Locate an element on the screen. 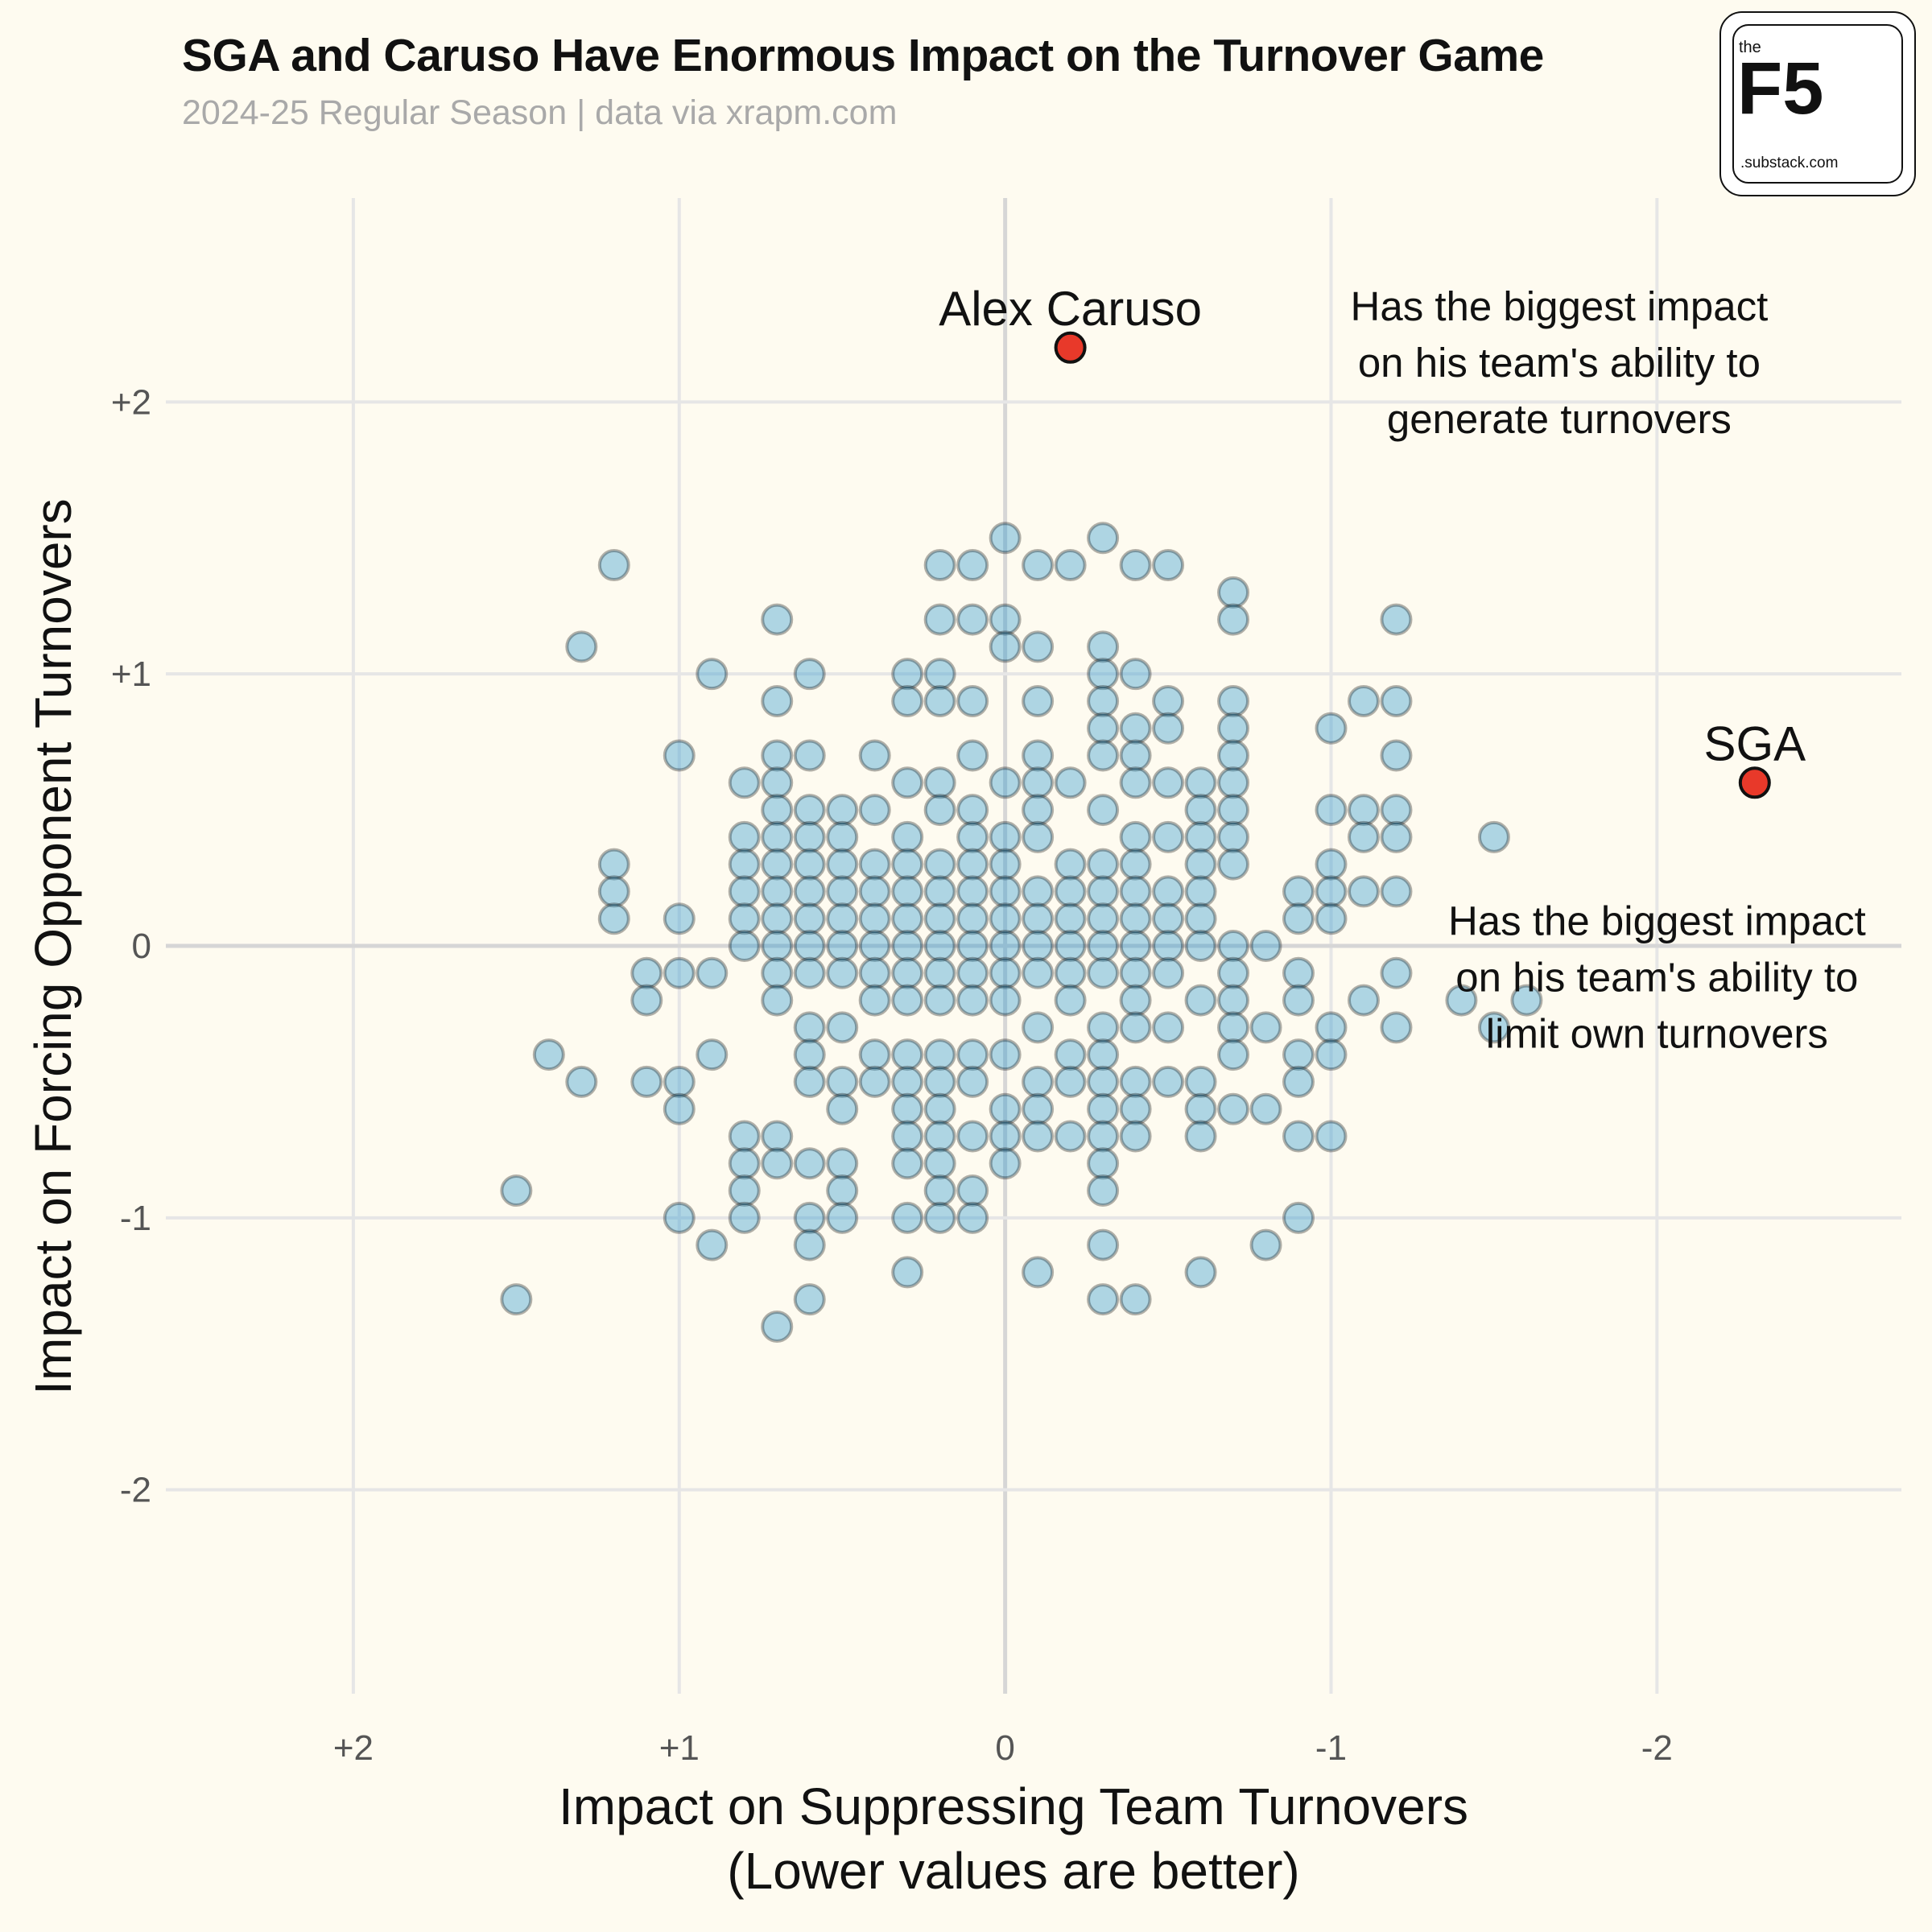  logo-frame is located at coordinates (1817, 104).